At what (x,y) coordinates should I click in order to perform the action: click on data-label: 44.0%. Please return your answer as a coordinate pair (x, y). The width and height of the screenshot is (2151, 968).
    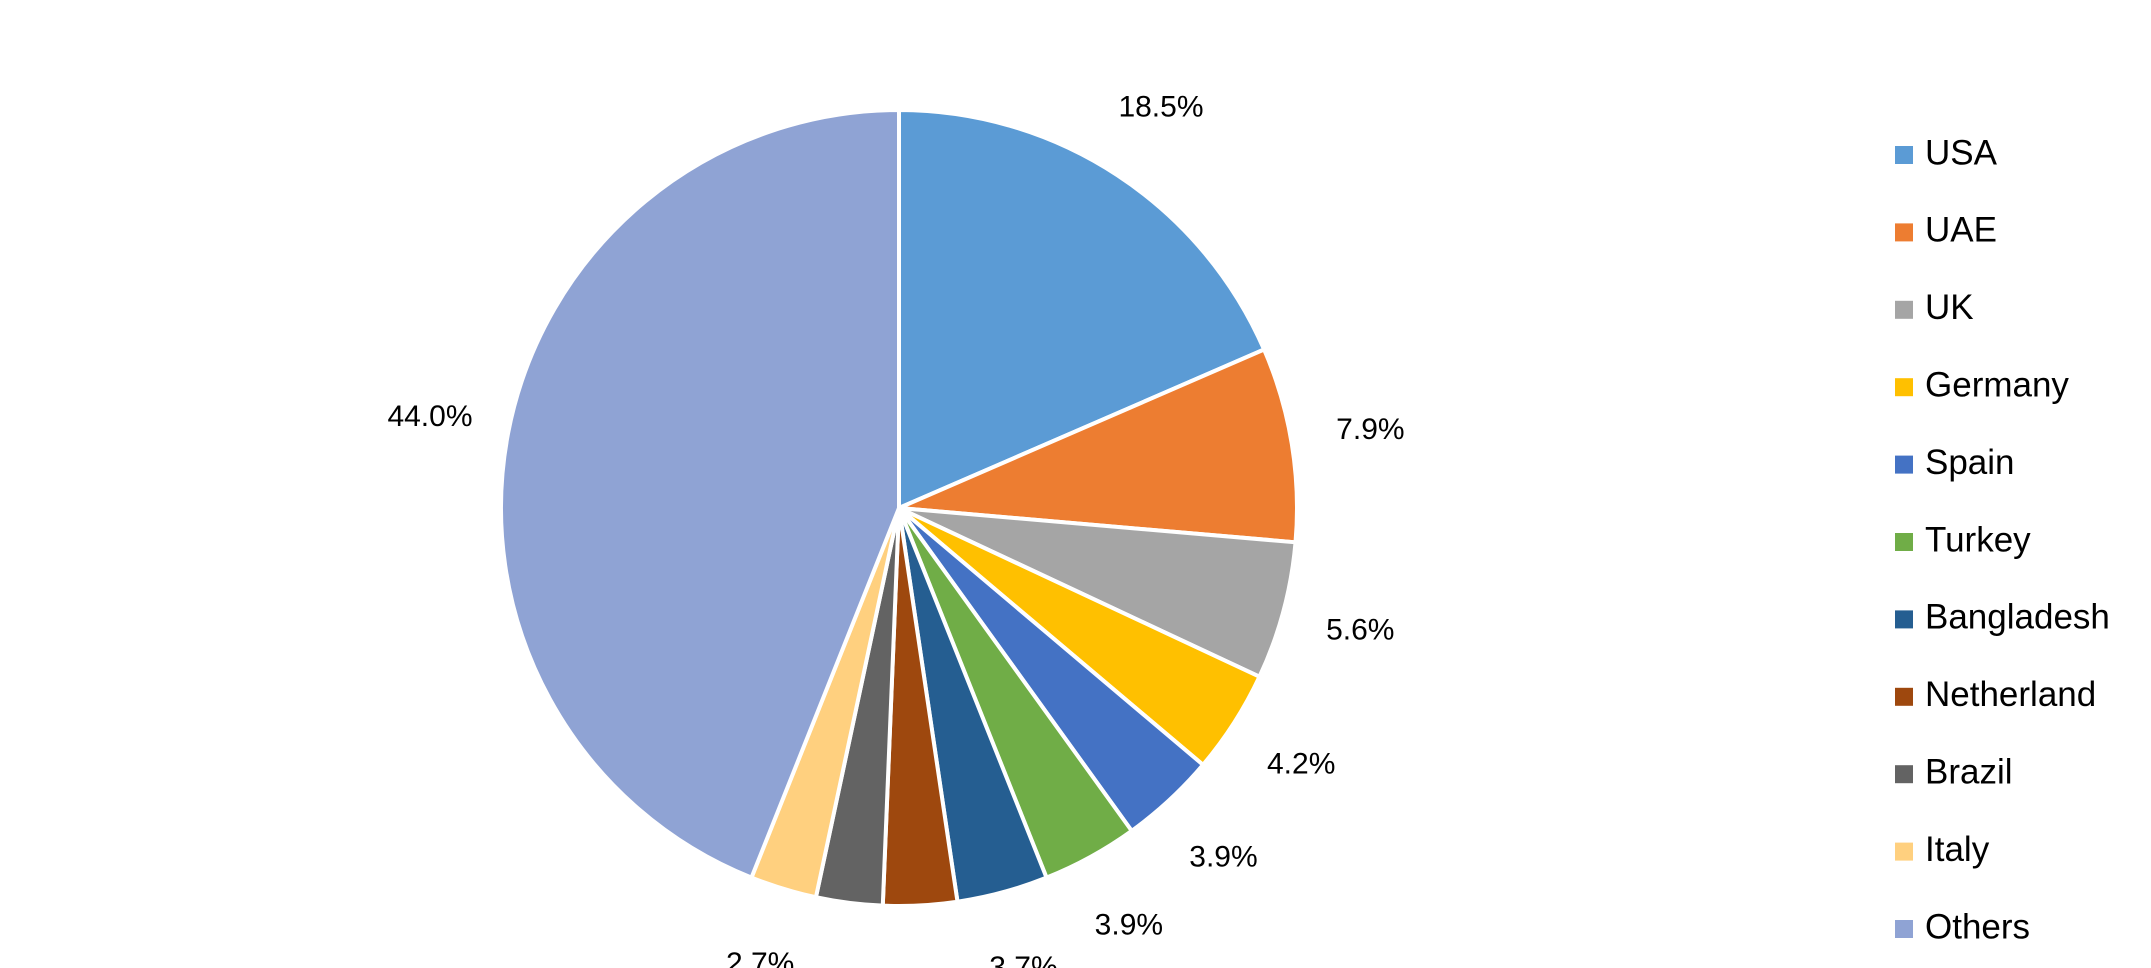
    Looking at the image, I should click on (429, 416).